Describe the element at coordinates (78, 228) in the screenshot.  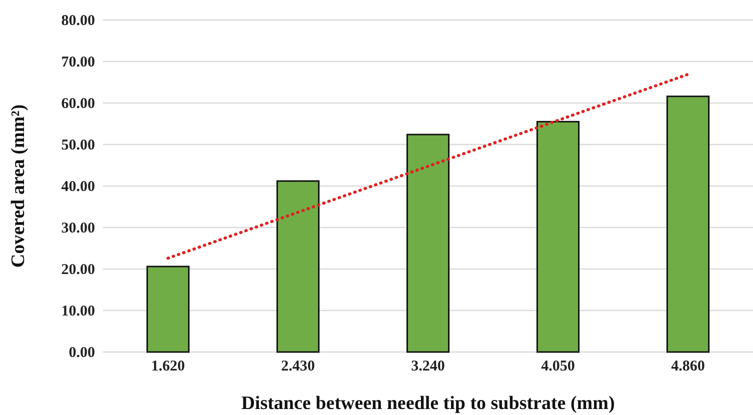
I see `y-tick-label: 30.00` at that location.